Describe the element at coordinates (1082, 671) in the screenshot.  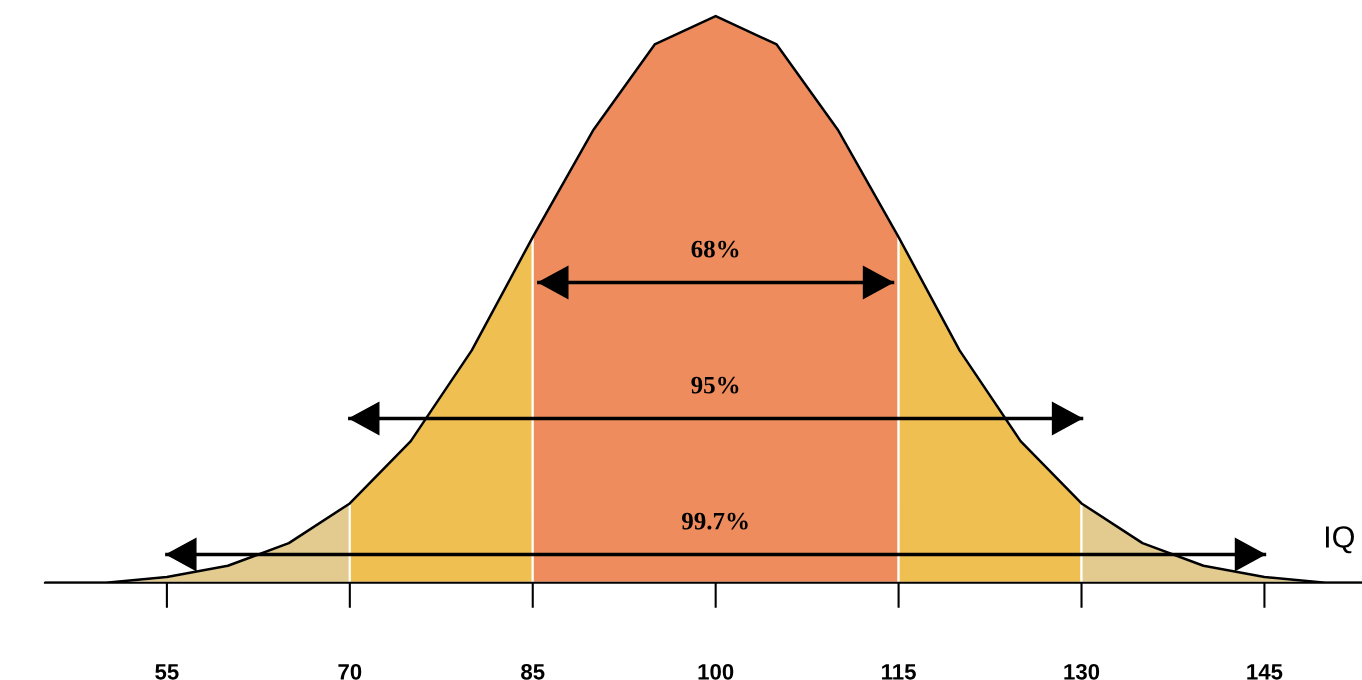
I see `x-tick-label: 130` at that location.